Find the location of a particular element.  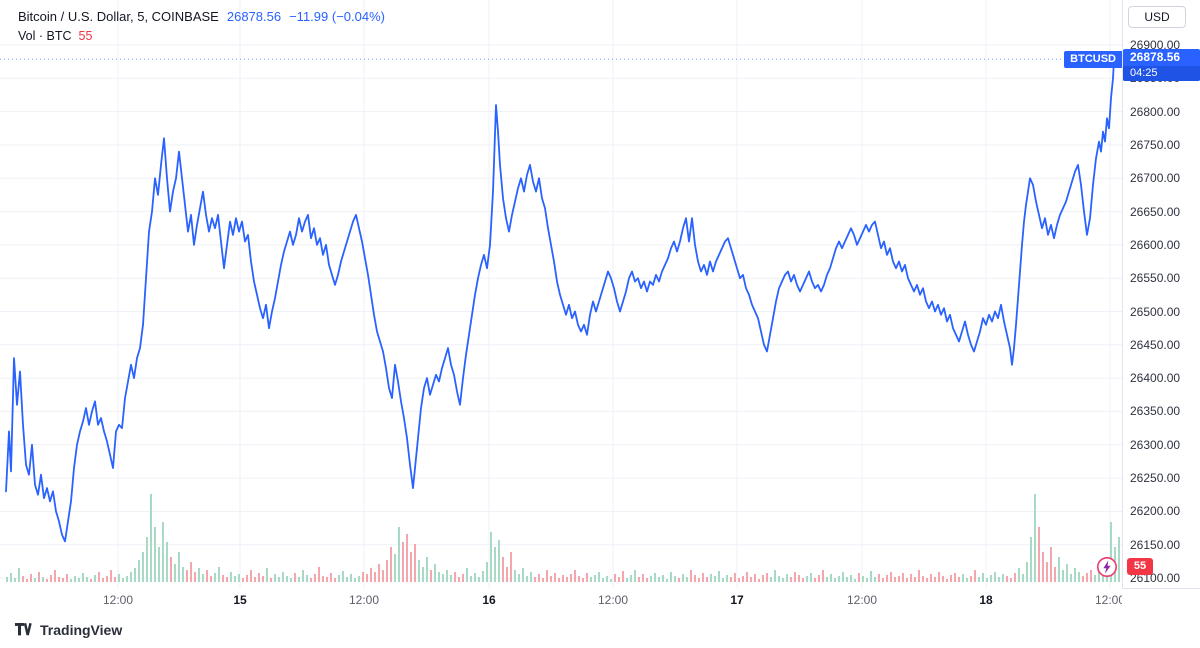

price-axis-label: 26700.00 is located at coordinates (1155, 178).